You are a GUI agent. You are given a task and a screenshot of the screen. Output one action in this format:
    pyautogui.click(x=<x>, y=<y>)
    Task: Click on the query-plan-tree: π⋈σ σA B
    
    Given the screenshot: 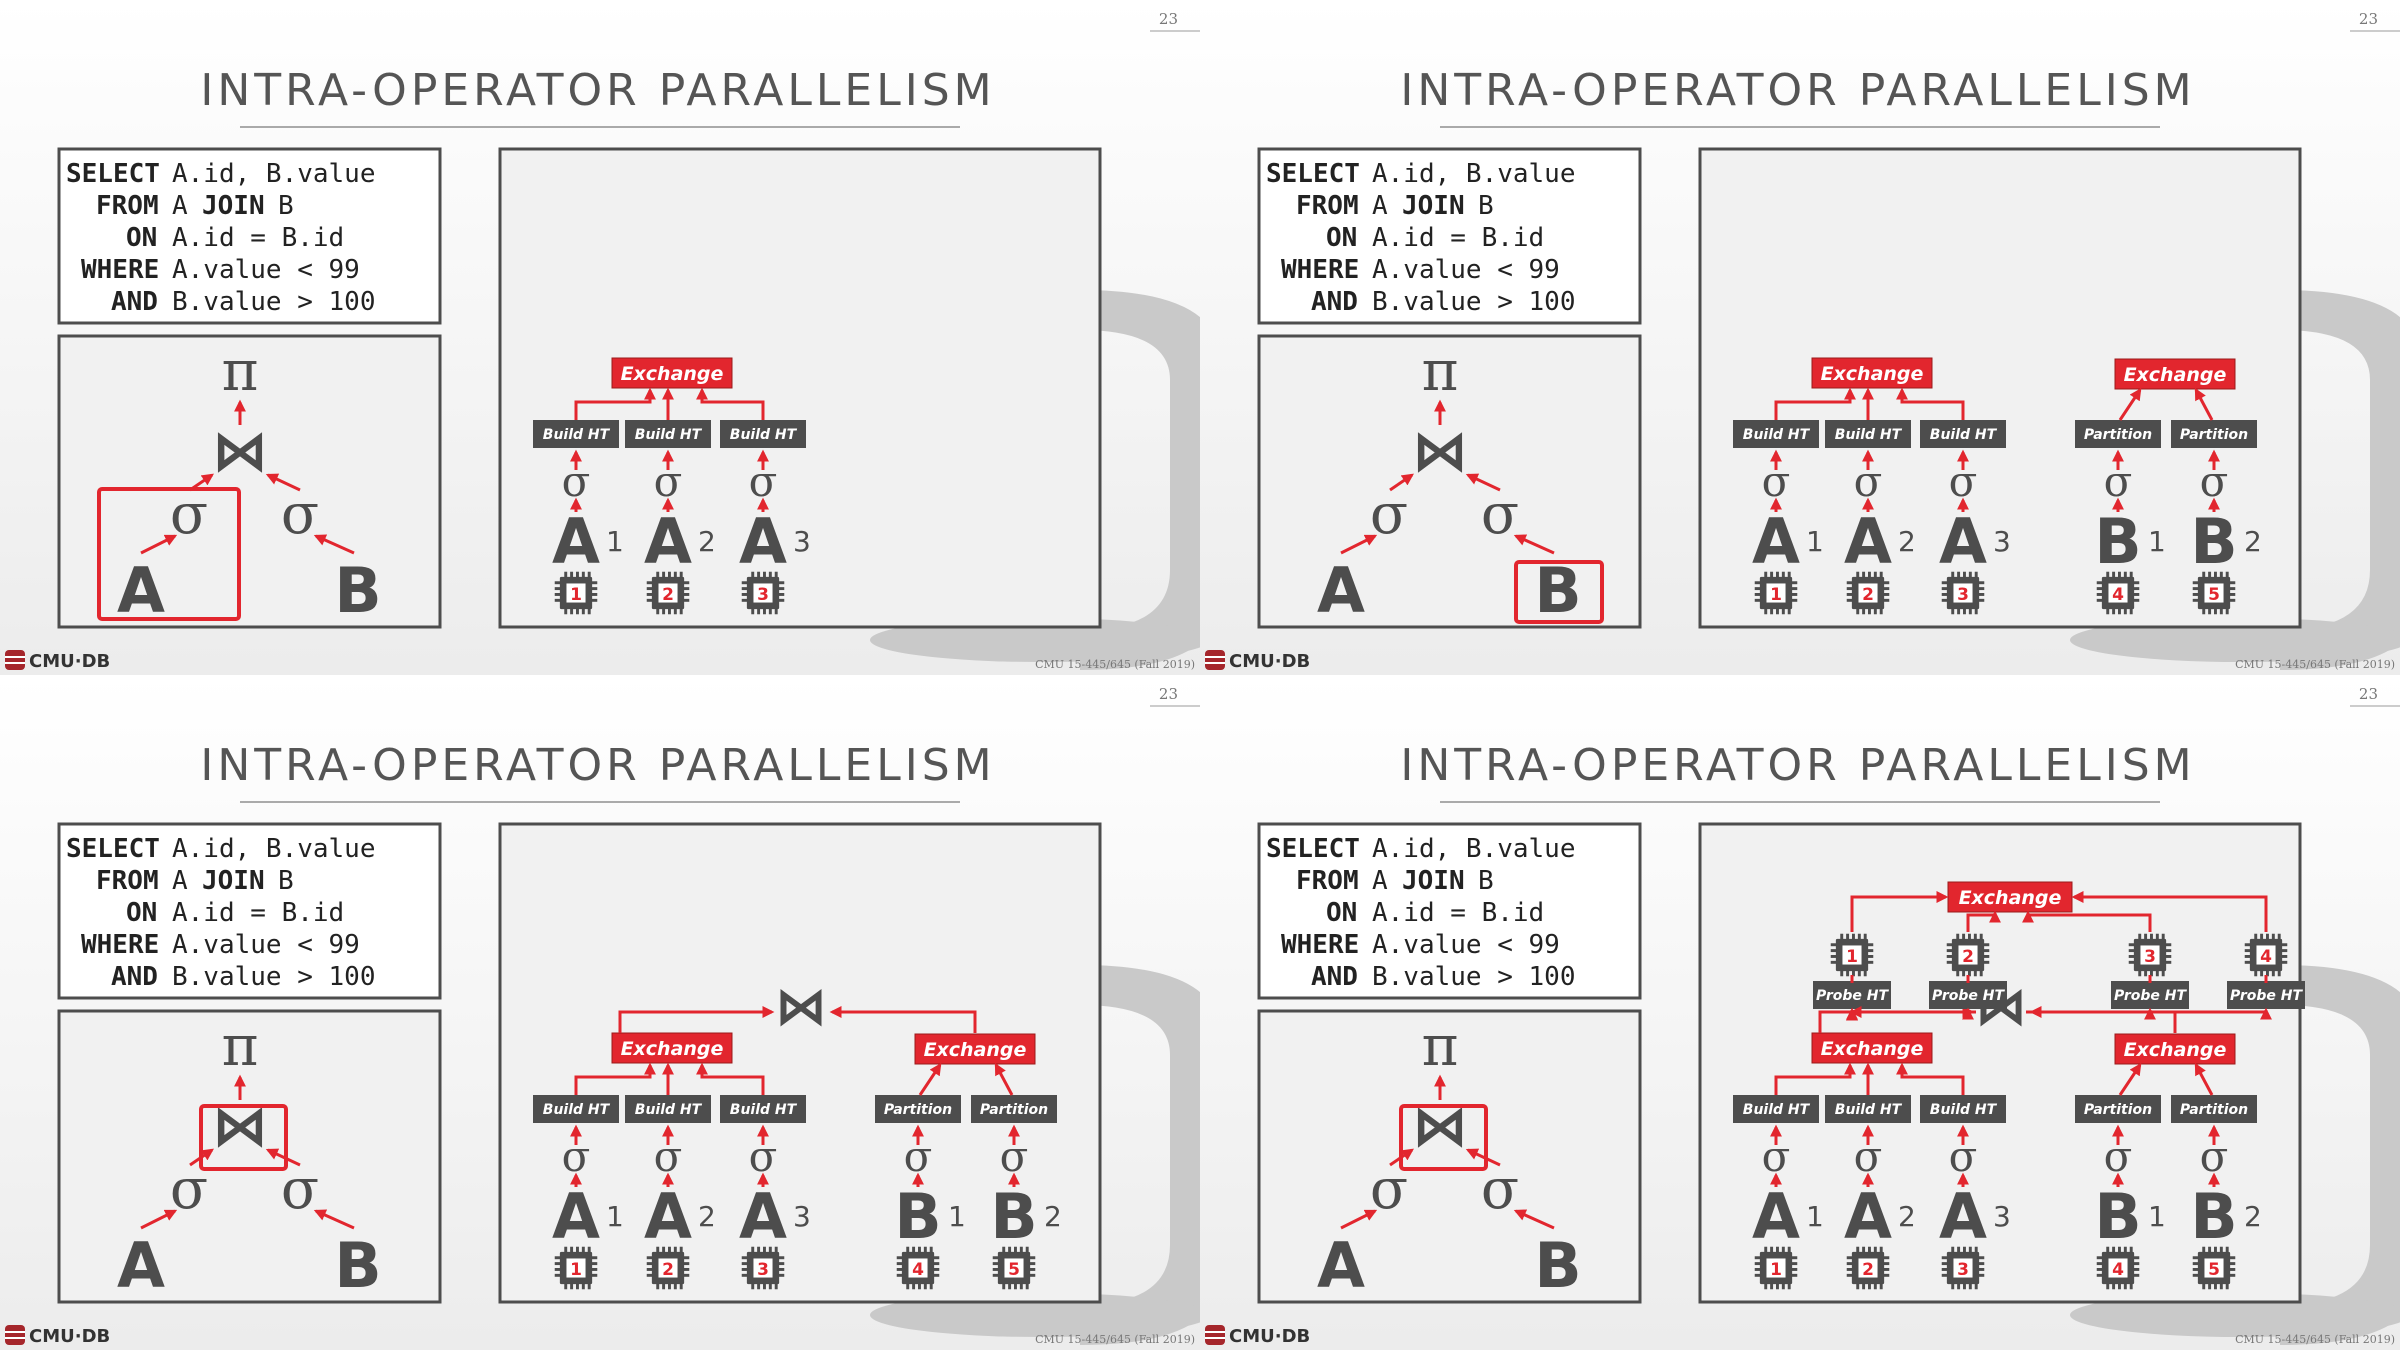 What is the action you would take?
    pyautogui.click(x=249, y=1156)
    